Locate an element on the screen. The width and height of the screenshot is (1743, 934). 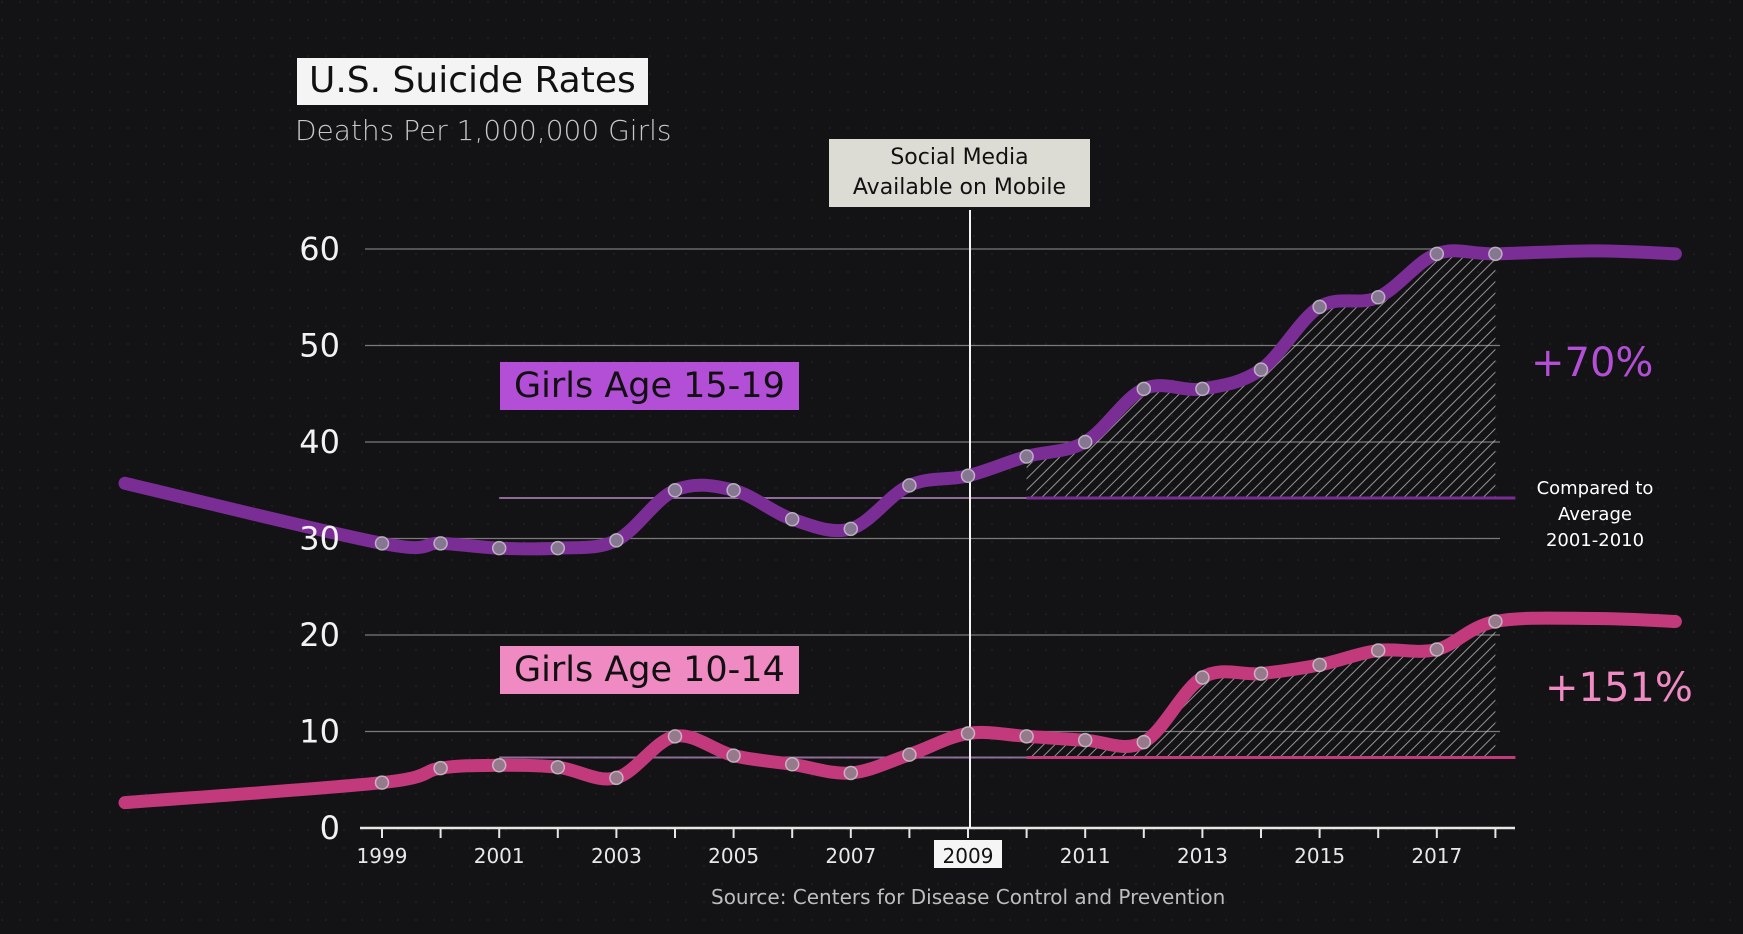
y-tick-label-50: 50 is located at coordinates (319, 346).